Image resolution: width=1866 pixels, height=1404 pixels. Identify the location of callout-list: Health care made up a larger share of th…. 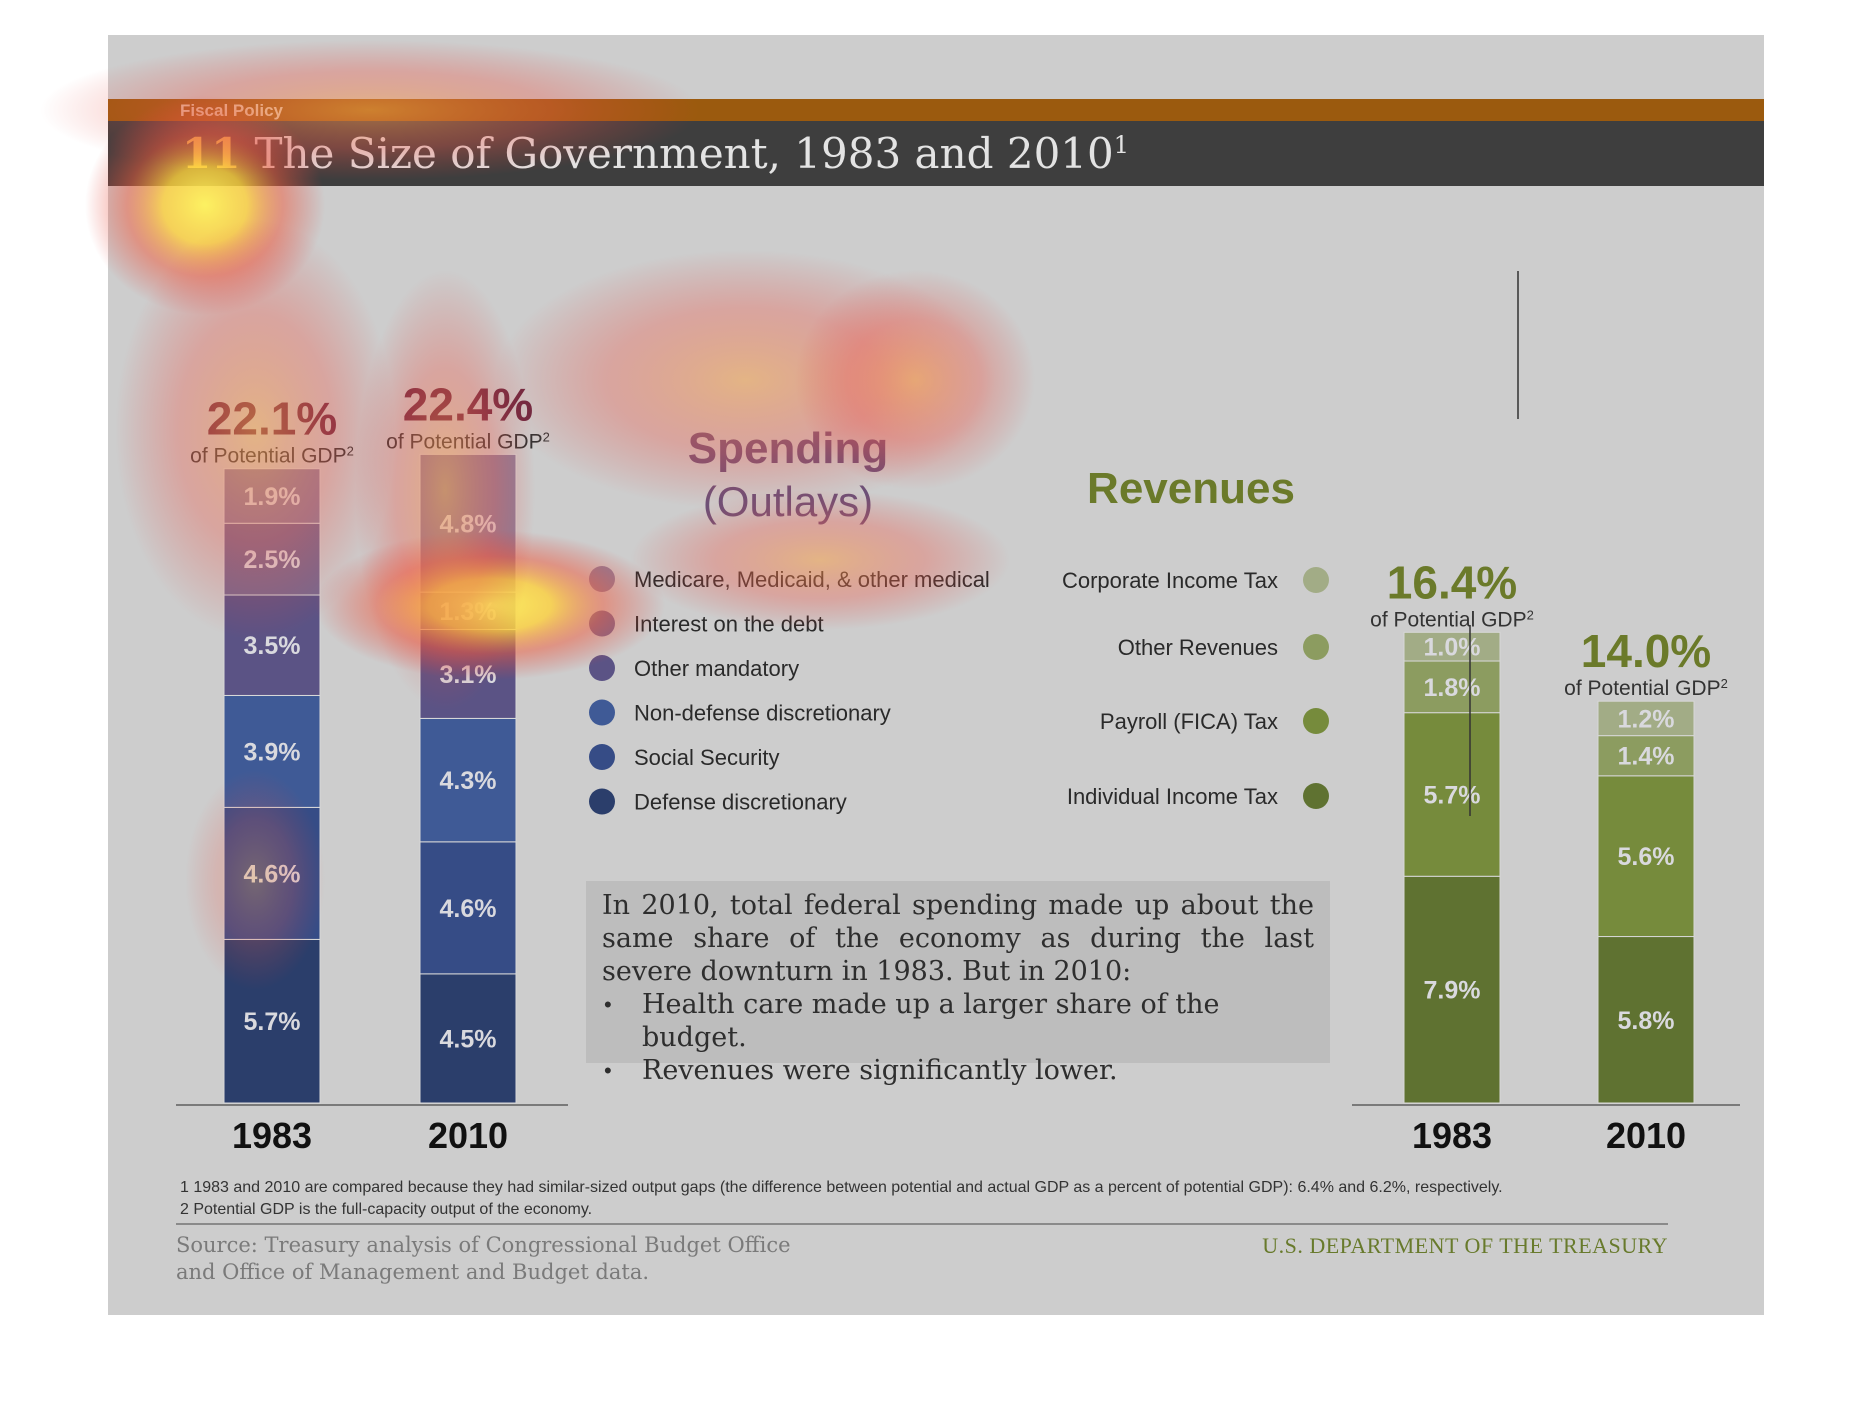
(958, 1037).